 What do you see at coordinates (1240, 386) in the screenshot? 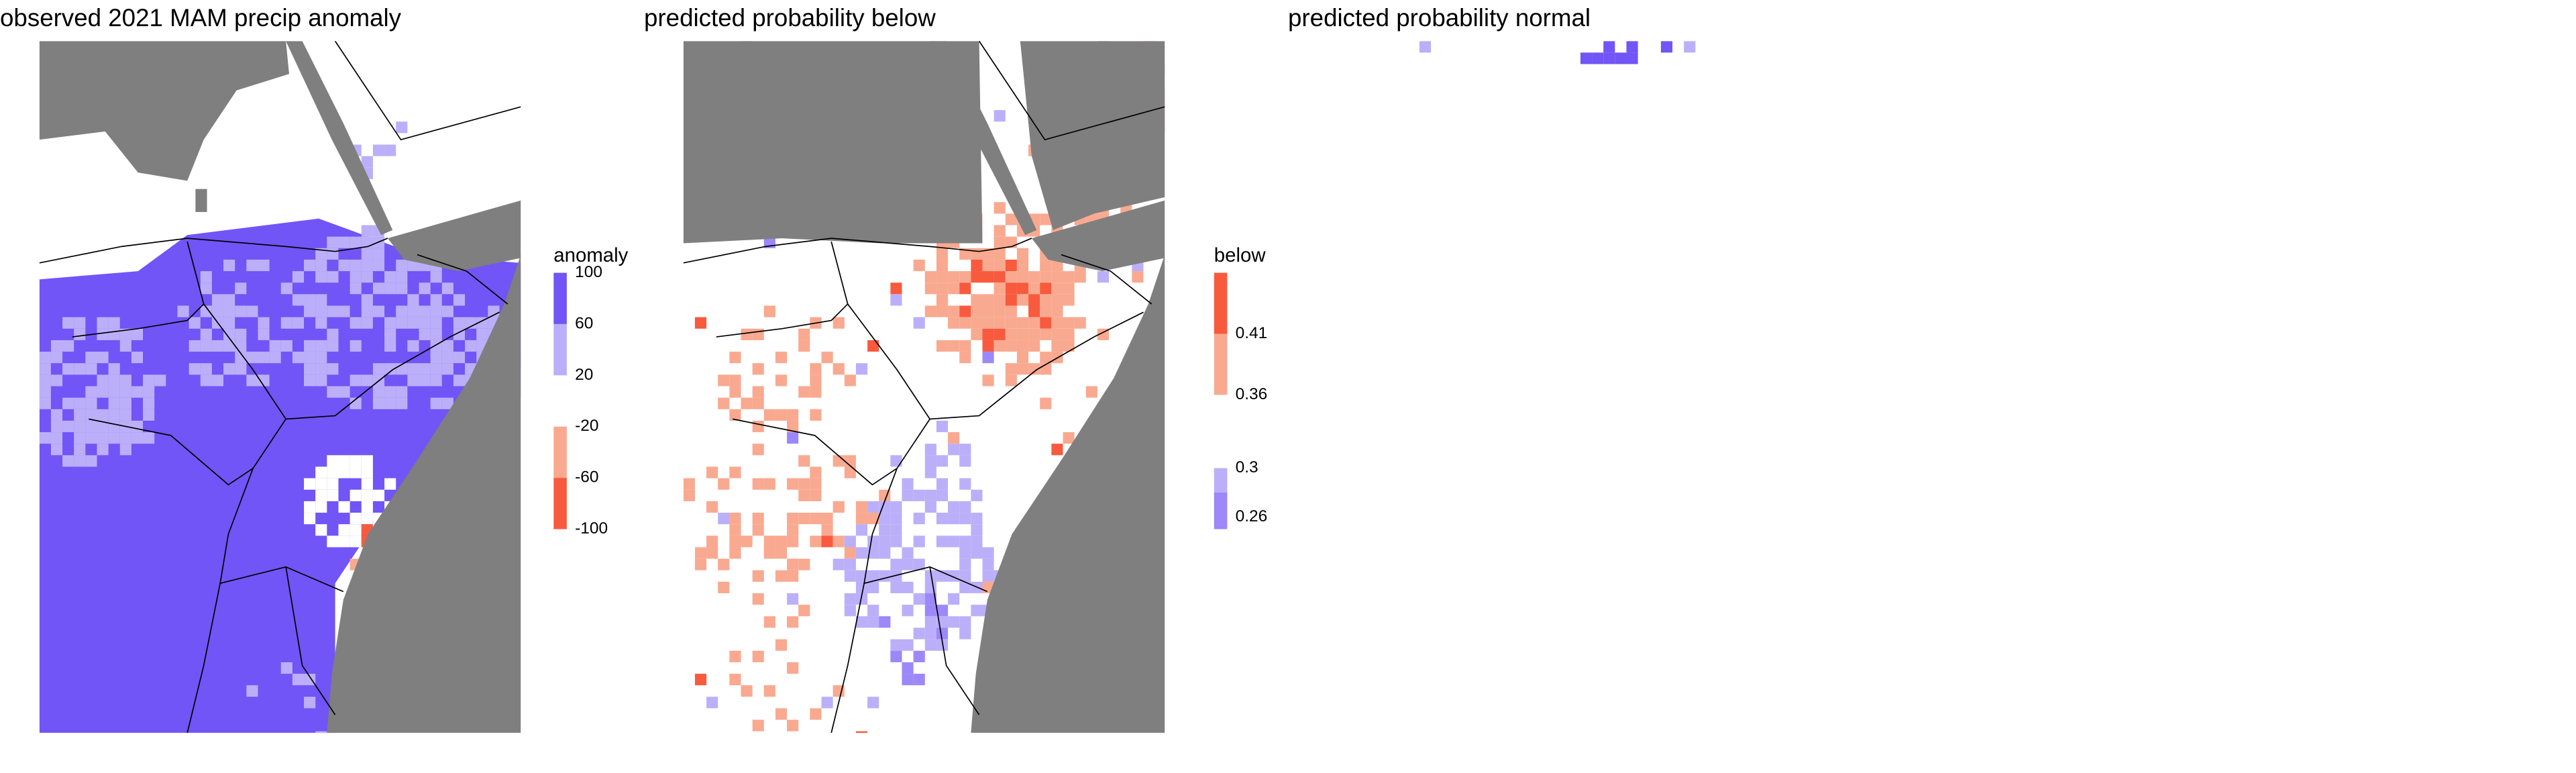
I see `legend: below 0.41 0.36 0.3 0.26` at bounding box center [1240, 386].